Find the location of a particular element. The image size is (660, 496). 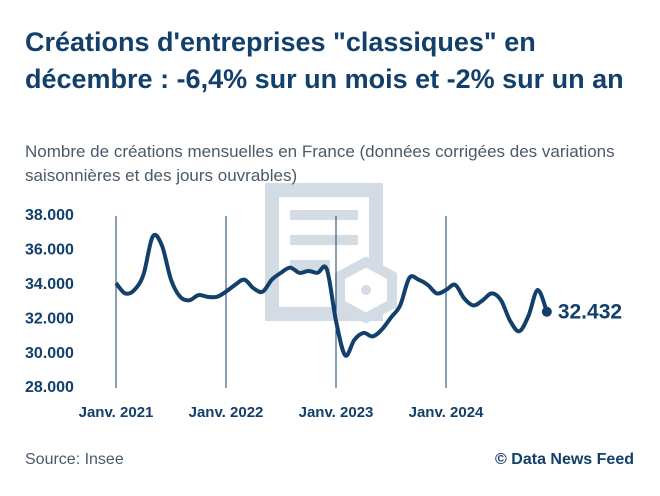

y-tick-label: 30.000 is located at coordinates (49, 353).